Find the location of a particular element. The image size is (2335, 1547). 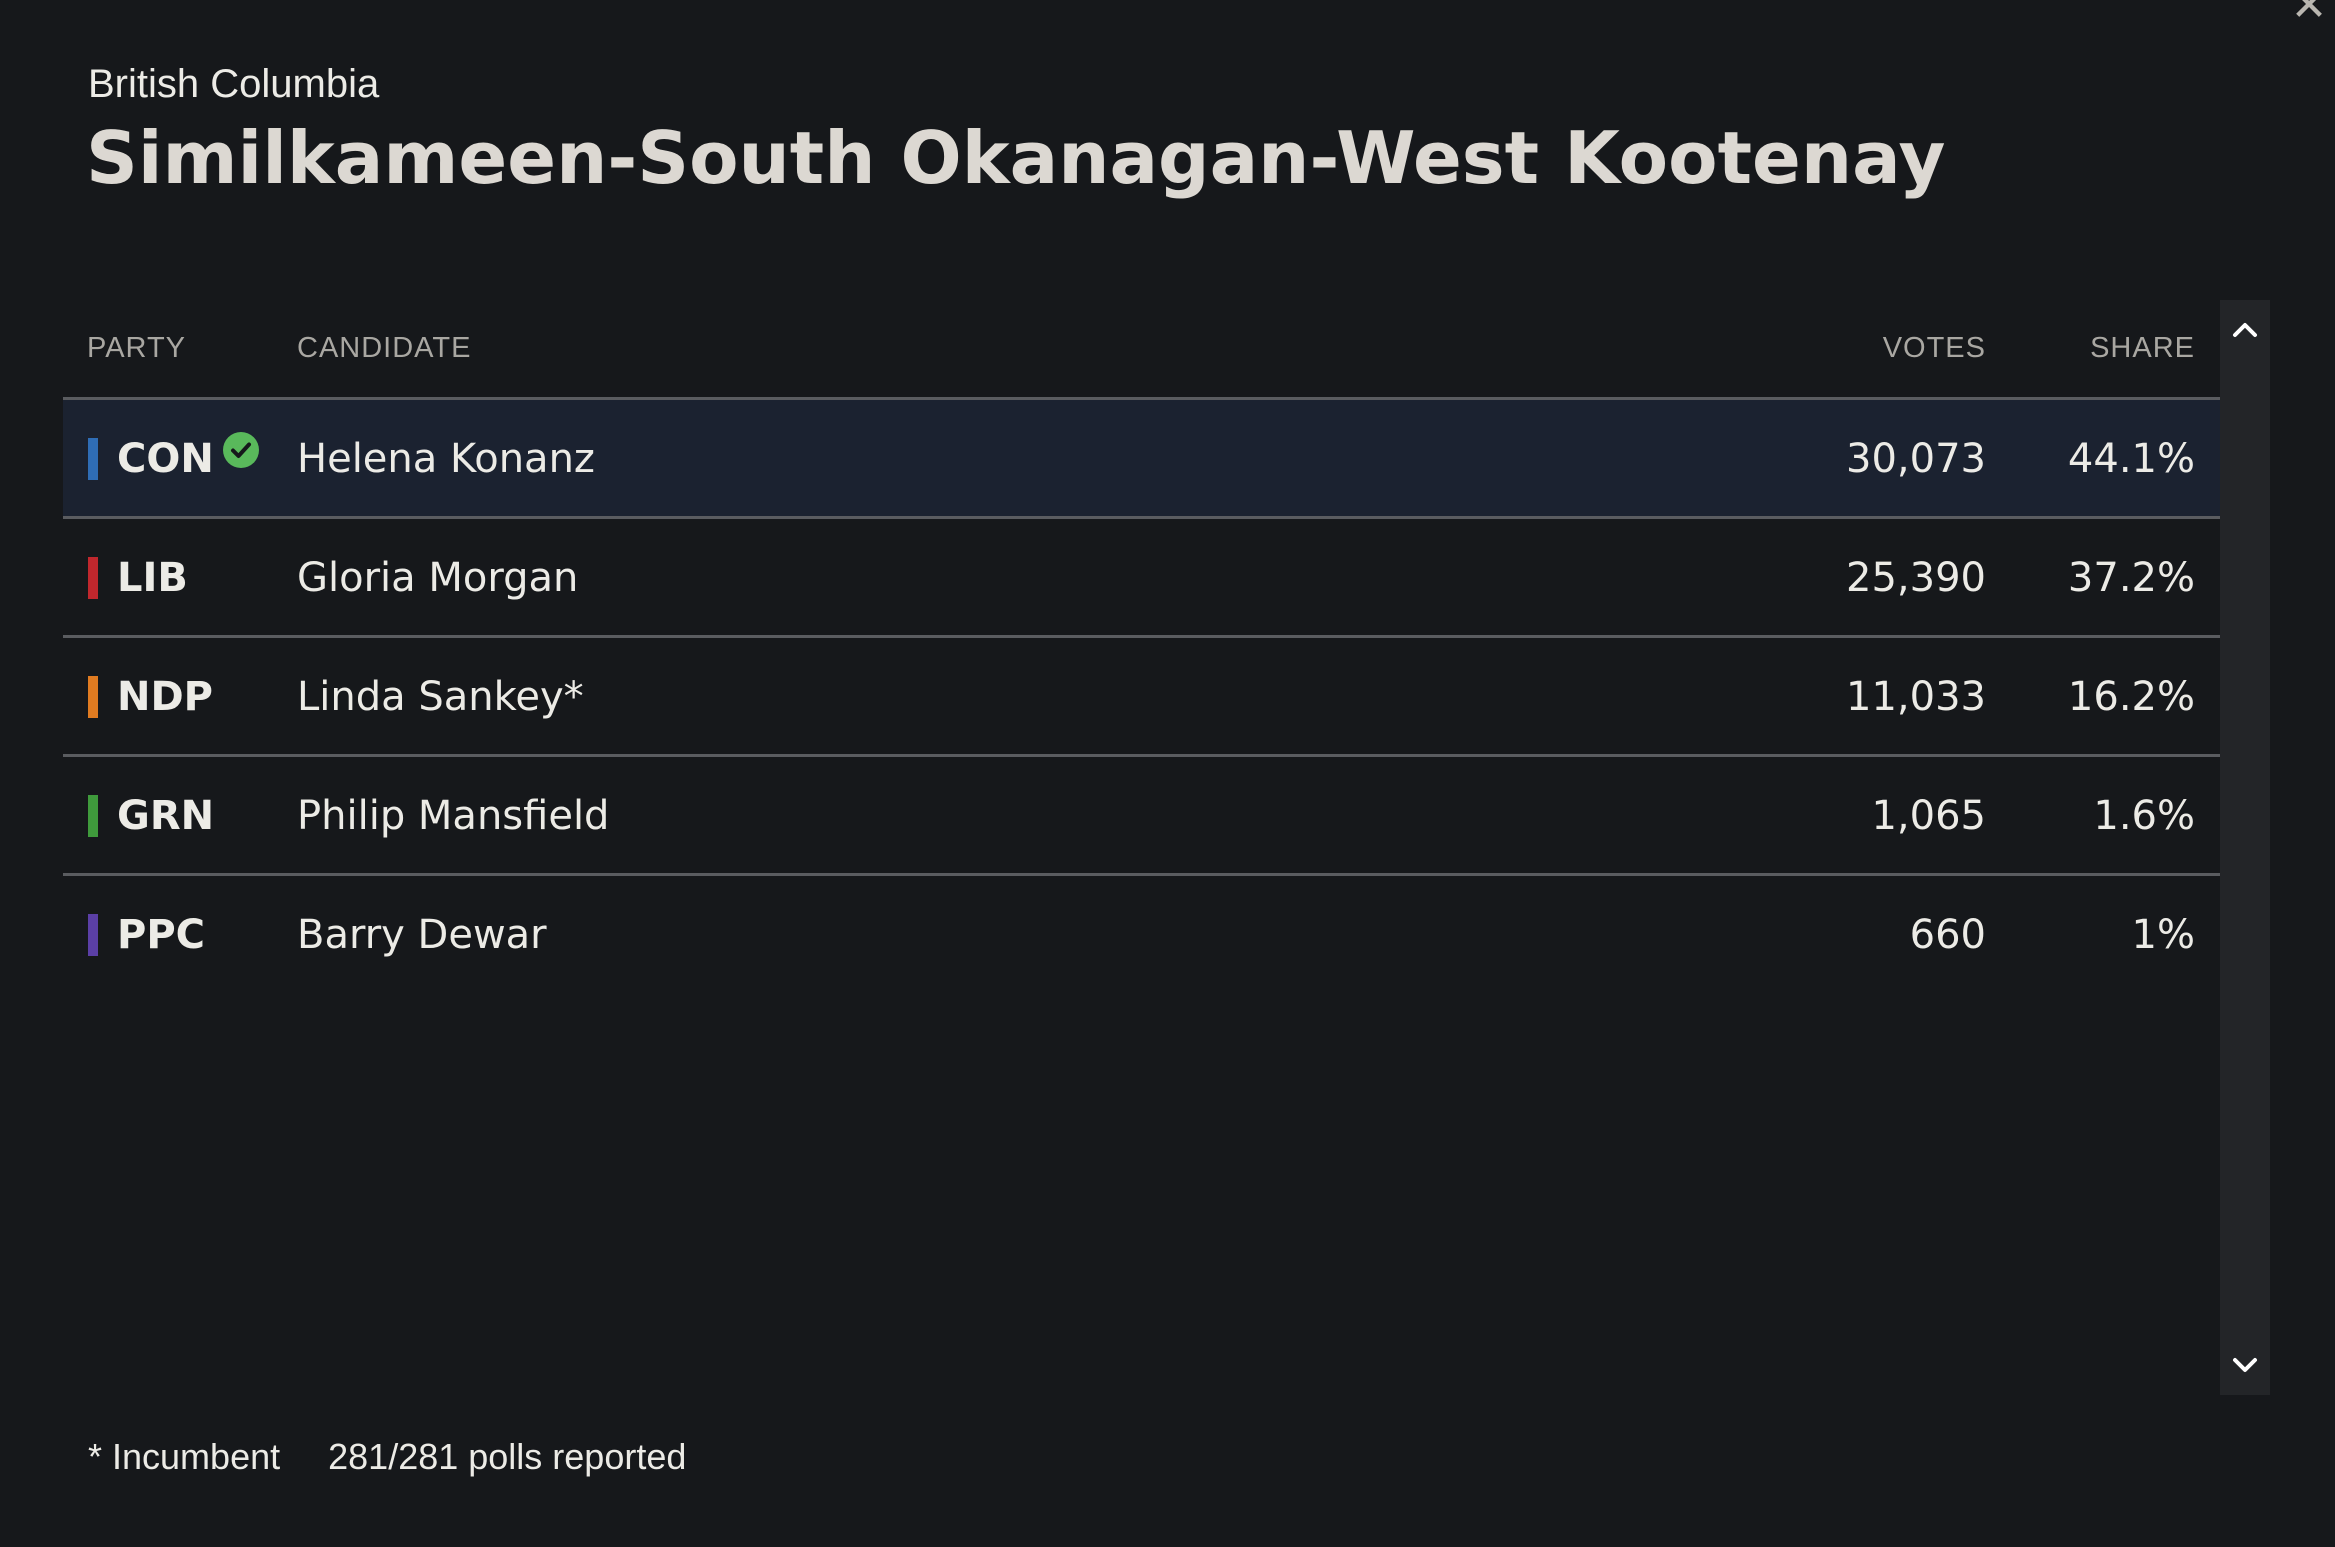

candidate-name: Helena Konanz is located at coordinates (446, 459).